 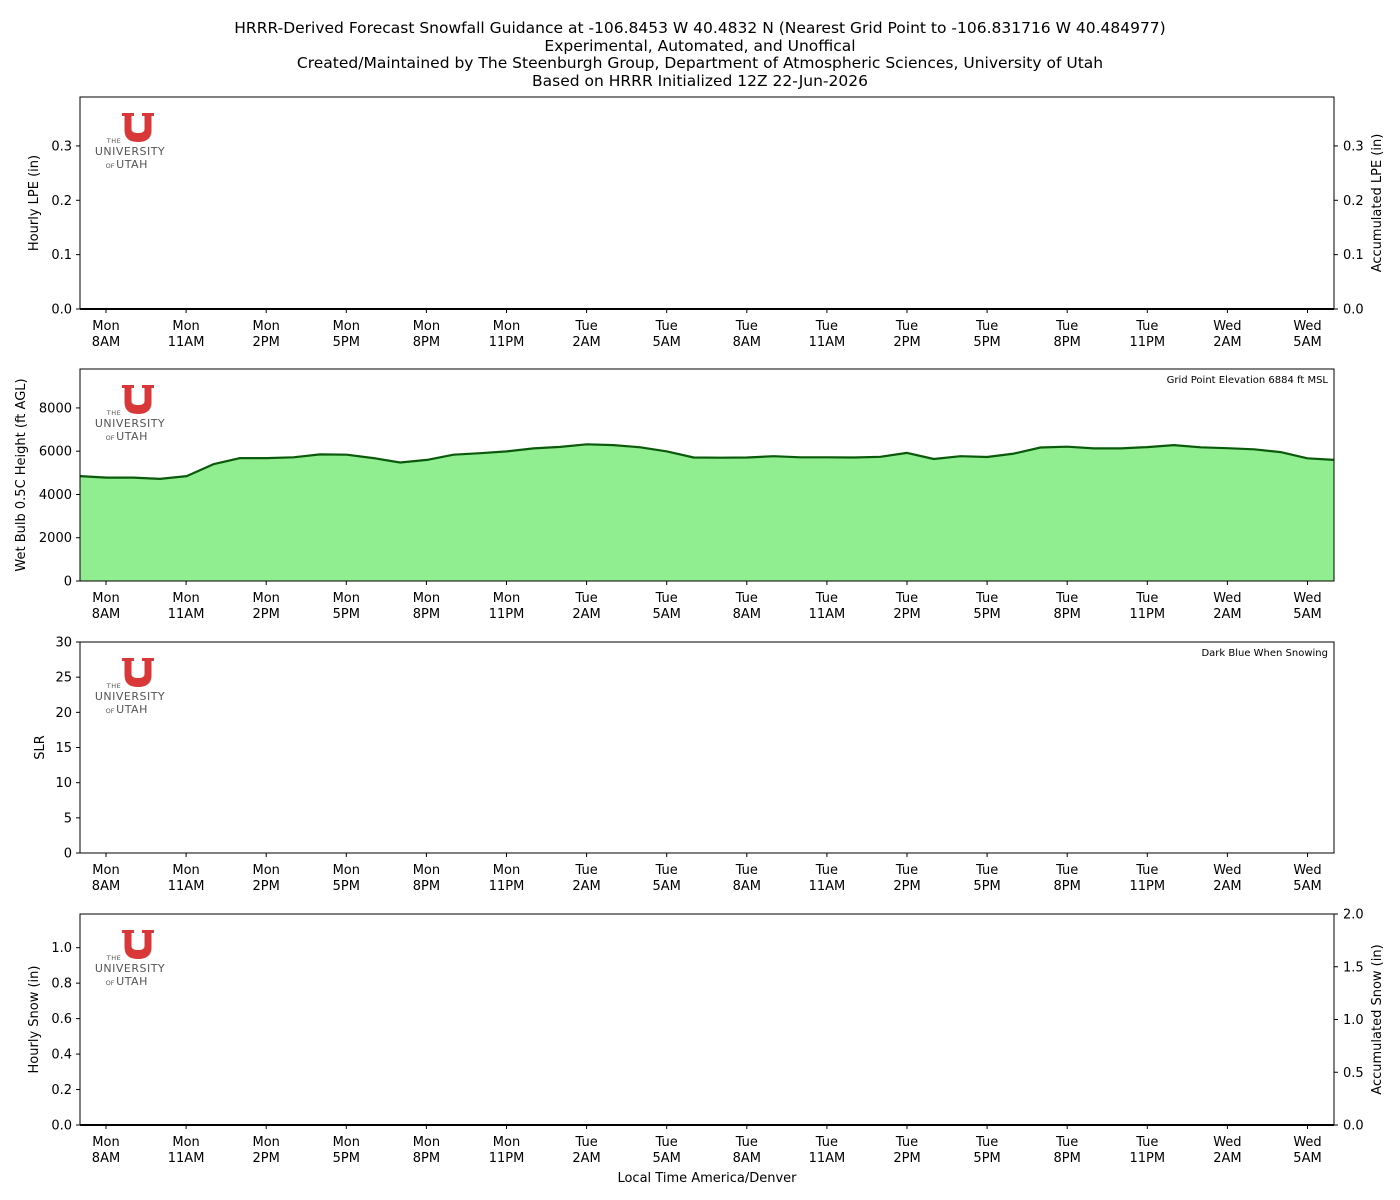 What do you see at coordinates (1353, 146) in the screenshot?
I see `y-right-tick-label: 0.3` at bounding box center [1353, 146].